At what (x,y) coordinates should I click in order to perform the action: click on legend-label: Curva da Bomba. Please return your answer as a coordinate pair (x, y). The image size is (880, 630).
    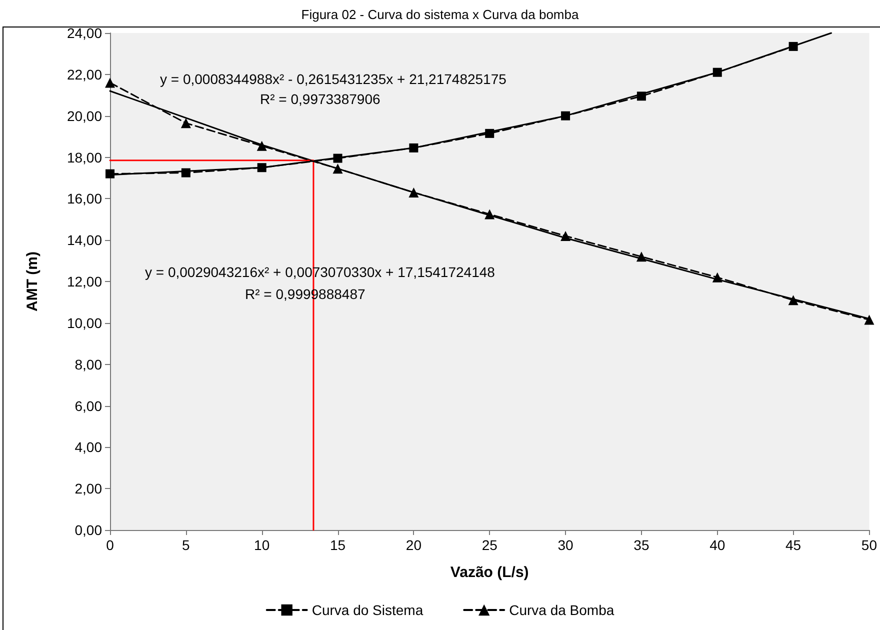
    Looking at the image, I should click on (561, 610).